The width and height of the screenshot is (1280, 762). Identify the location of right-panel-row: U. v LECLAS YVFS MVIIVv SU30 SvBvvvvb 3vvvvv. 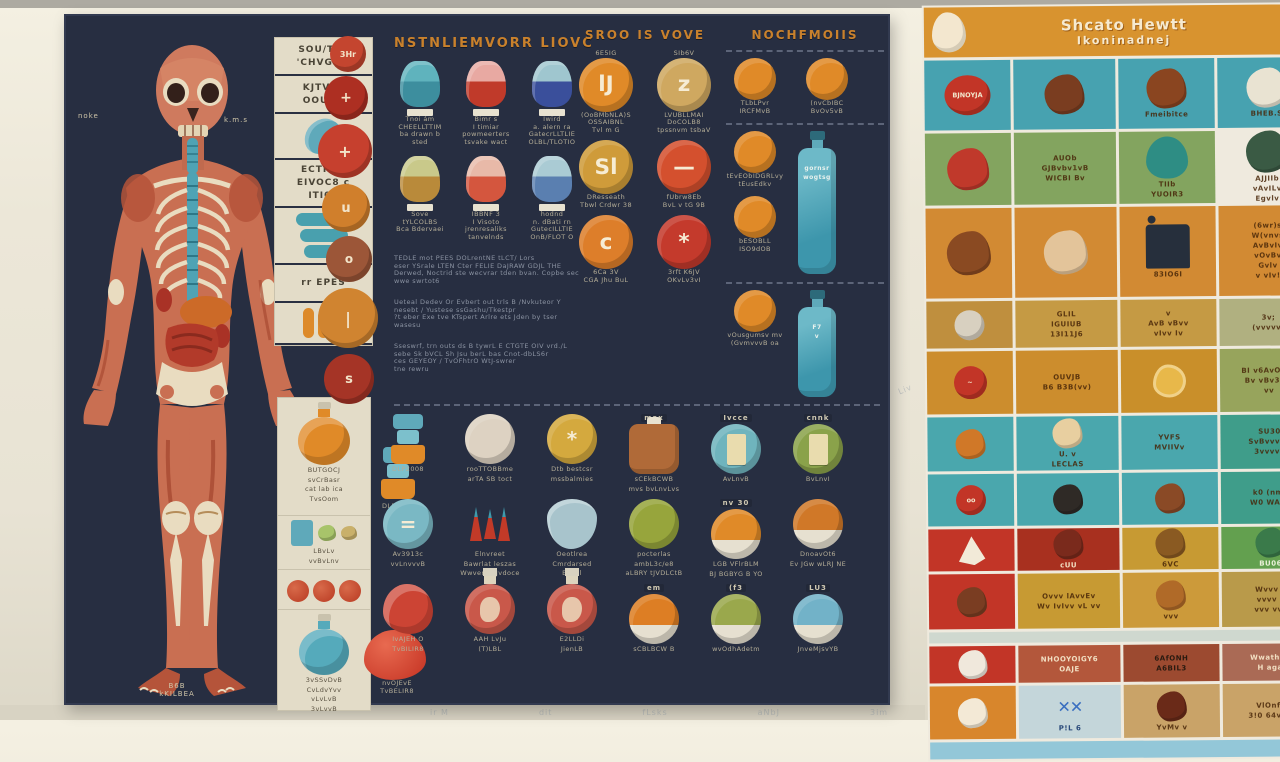
(1103, 443).